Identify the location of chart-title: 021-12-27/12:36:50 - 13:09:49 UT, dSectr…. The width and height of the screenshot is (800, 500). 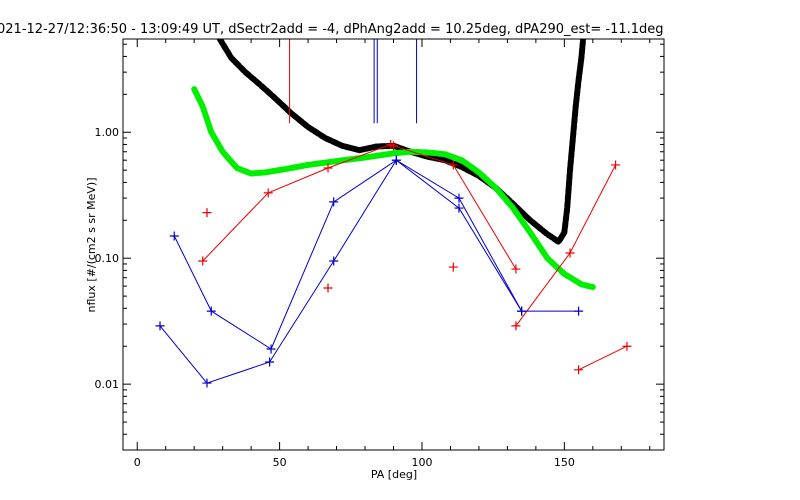
(332, 29).